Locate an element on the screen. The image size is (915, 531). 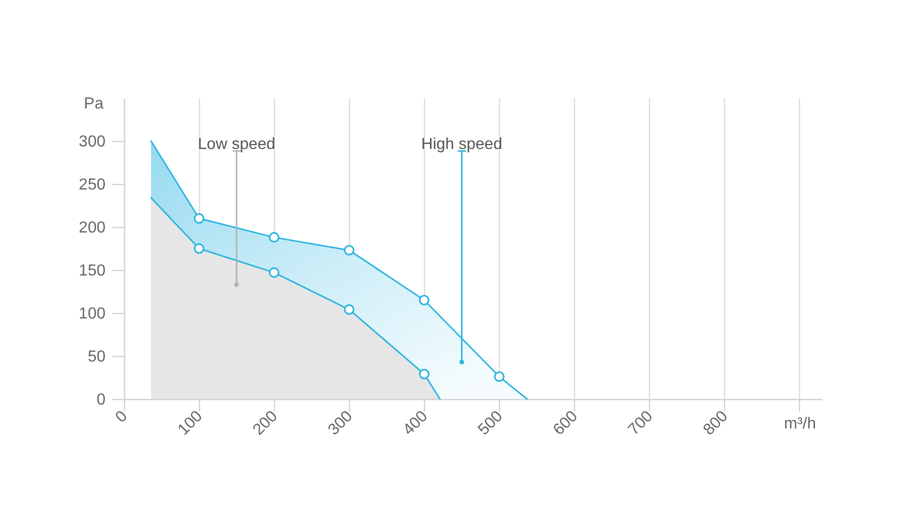
x-tick-label: 800 is located at coordinates (716, 423).